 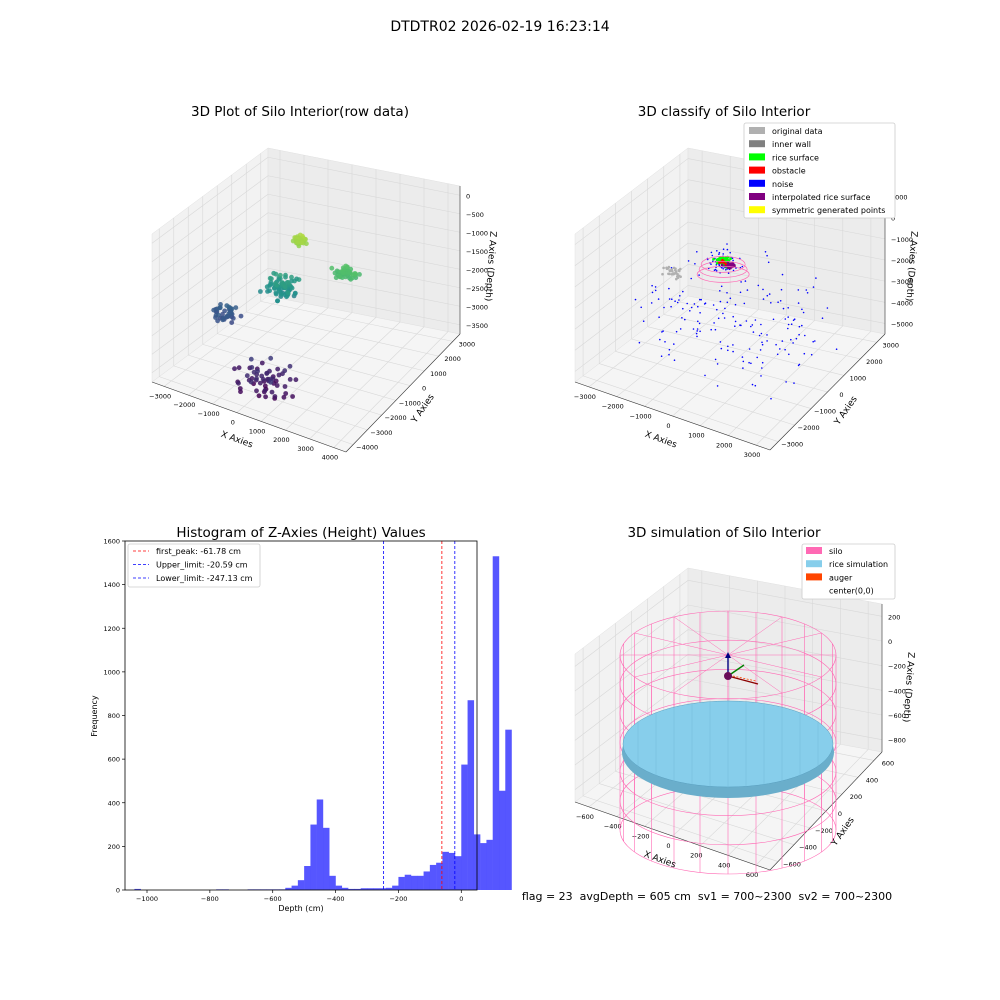 What do you see at coordinates (111, 585) in the screenshot?
I see `y-tick-label: 1400` at bounding box center [111, 585].